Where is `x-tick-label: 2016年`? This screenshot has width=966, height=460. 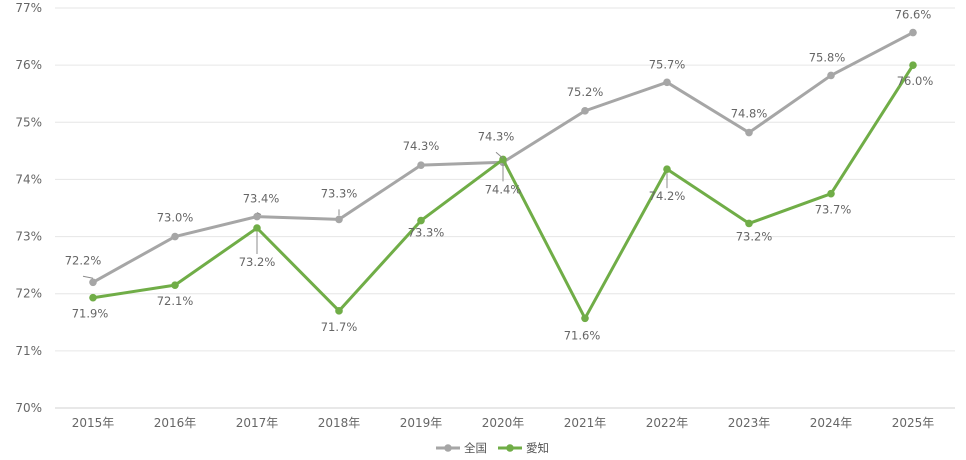 x-tick-label: 2016年 is located at coordinates (175, 423).